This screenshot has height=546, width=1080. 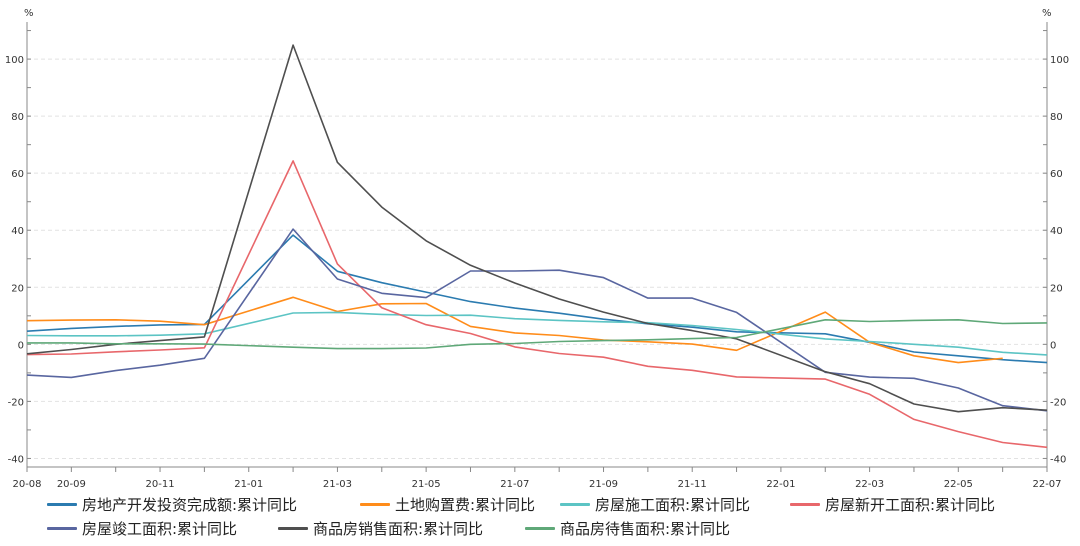 I want to click on y-tick-label-right: 20, so click(x=1056, y=288).